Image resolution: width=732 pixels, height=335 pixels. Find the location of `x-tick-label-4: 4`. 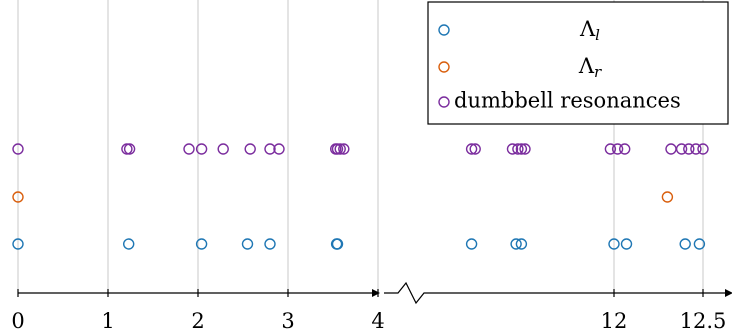

x-tick-label-4: 4 is located at coordinates (377, 321).